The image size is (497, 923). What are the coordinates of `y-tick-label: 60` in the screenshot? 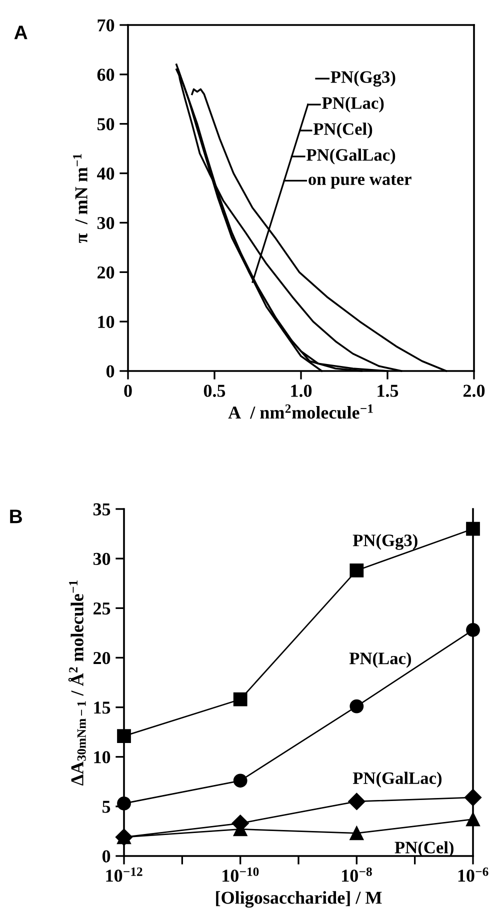 It's located at (105, 74).